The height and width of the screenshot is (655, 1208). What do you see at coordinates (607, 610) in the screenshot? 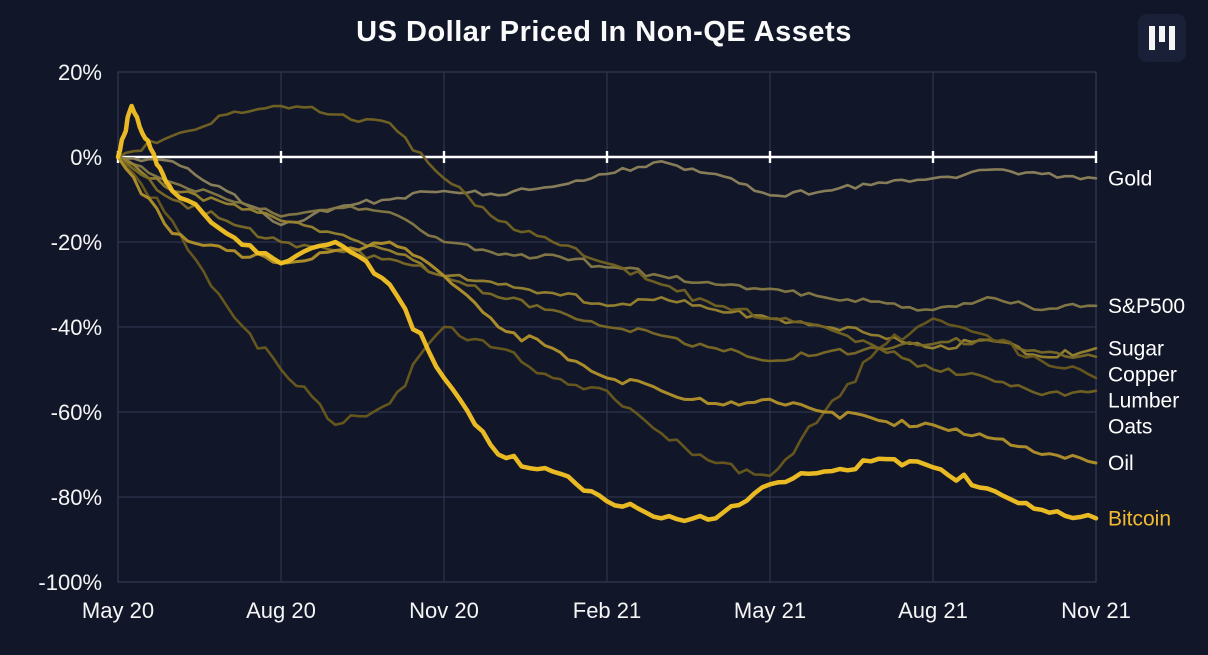
I see `x-tick-label: Feb 21` at bounding box center [607, 610].